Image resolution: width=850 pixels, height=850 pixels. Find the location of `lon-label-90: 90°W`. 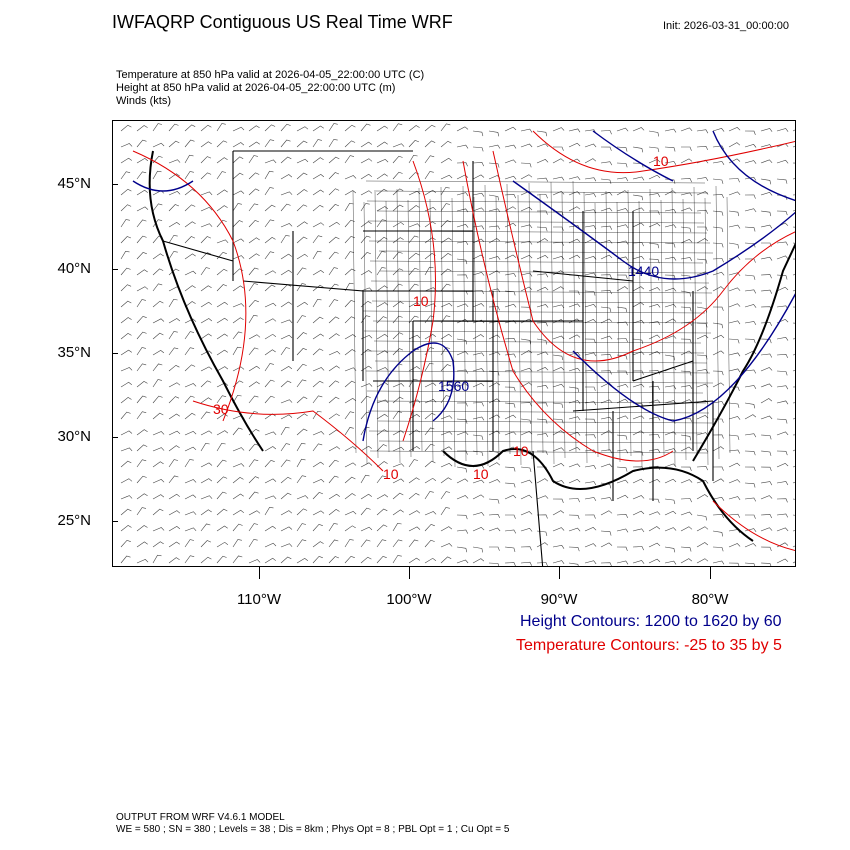

lon-label-90: 90°W is located at coordinates (559, 599).